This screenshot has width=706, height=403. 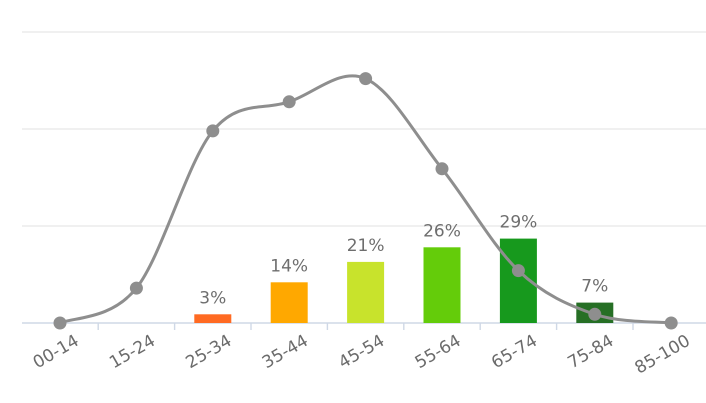 I want to click on x-tick-label-55-64: 55-64, so click(x=438, y=352).